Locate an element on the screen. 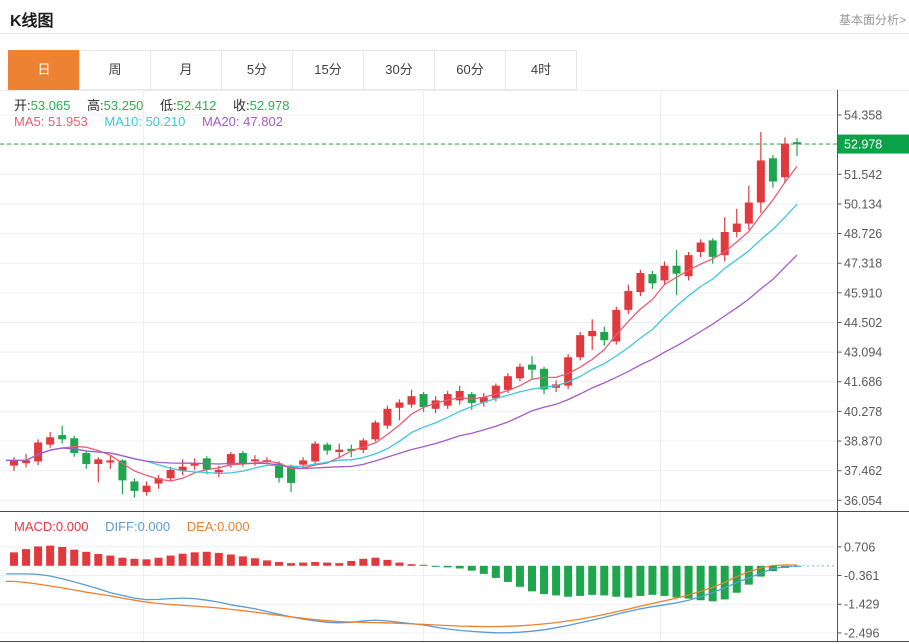 This screenshot has width=909, height=644. price-tick-label: 48.726 is located at coordinates (863, 234).